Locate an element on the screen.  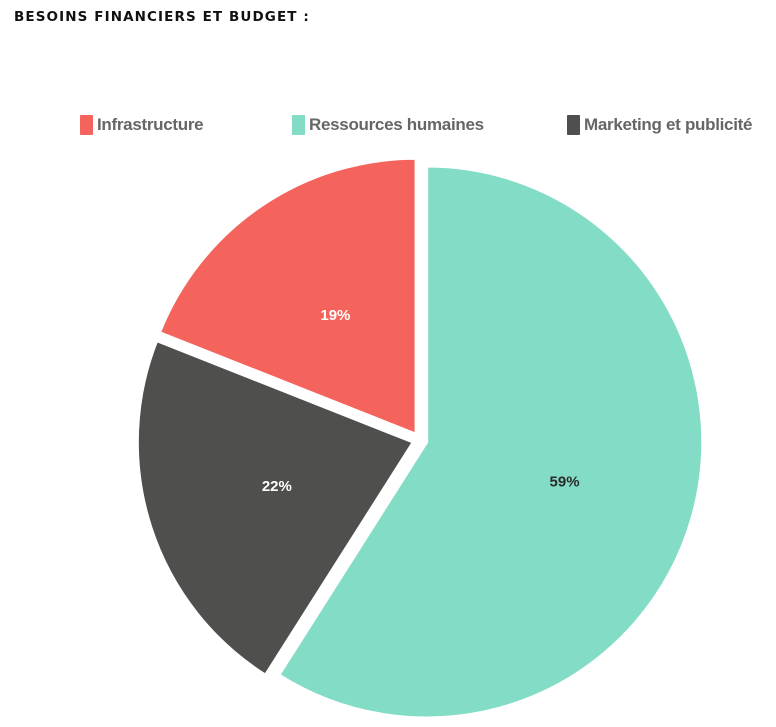
legend-item-ressources-humaines: Ressources humaines is located at coordinates (388, 125).